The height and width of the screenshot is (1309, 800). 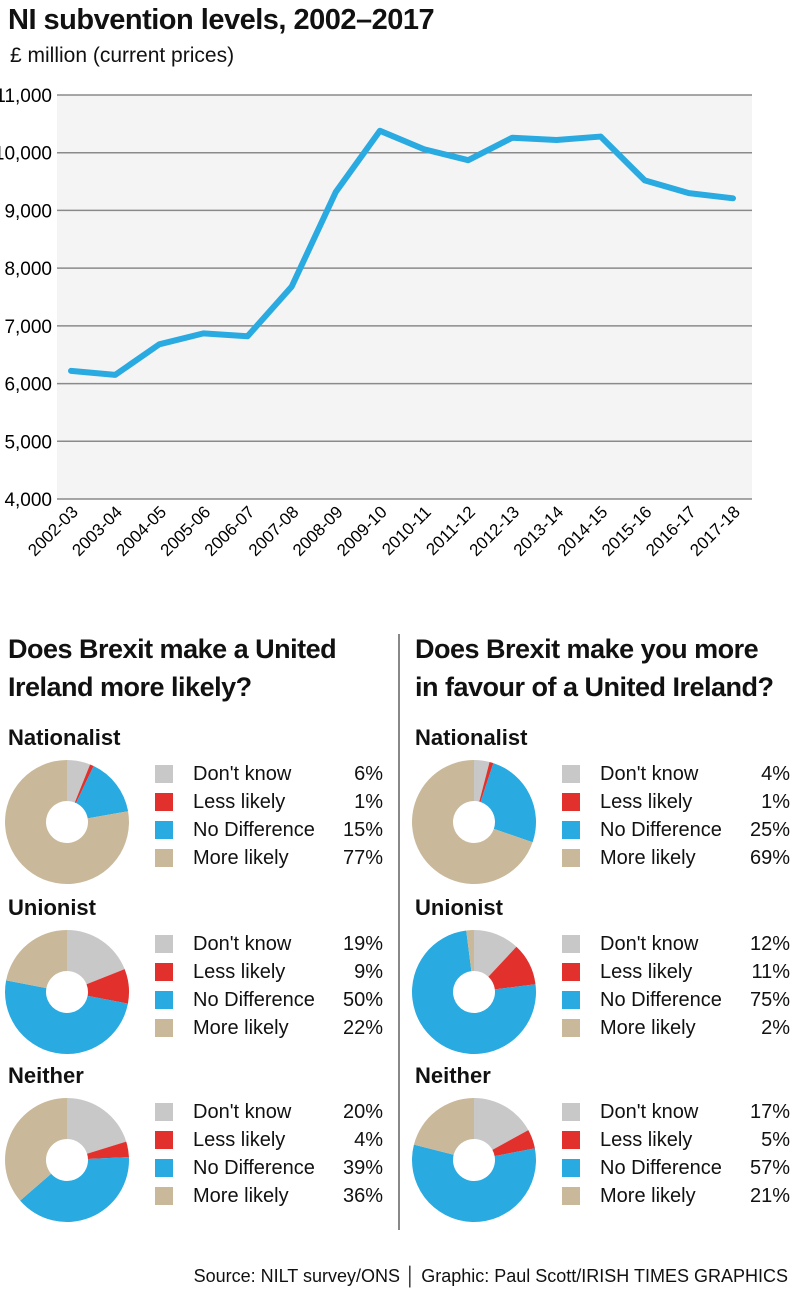 What do you see at coordinates (362, 1196) in the screenshot?
I see `data-label: 36%` at bounding box center [362, 1196].